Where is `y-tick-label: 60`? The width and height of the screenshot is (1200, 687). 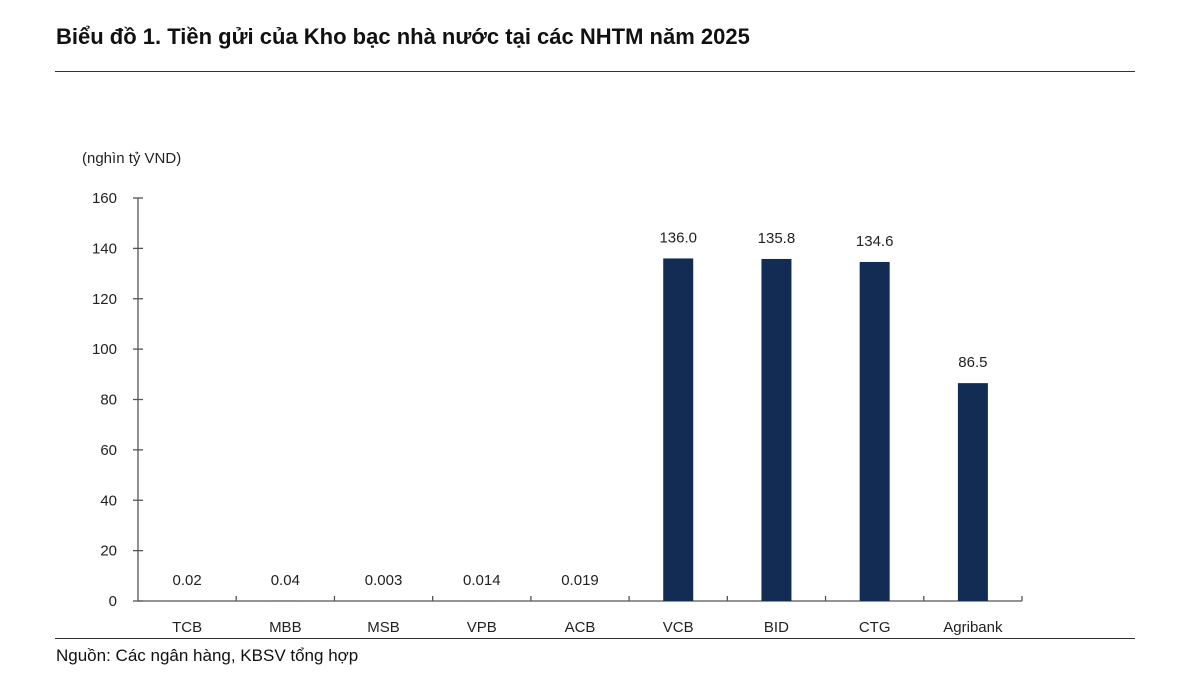
y-tick-label: 60 is located at coordinates (108, 450).